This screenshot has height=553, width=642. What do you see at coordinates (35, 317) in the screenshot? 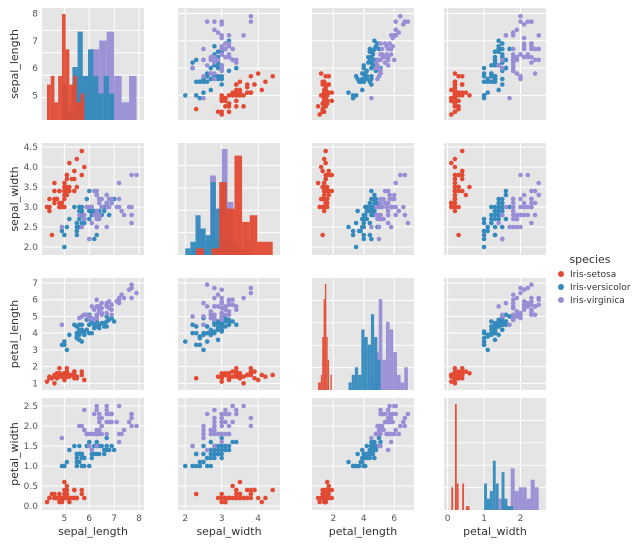
I see `y-tick-label: 5` at bounding box center [35, 317].